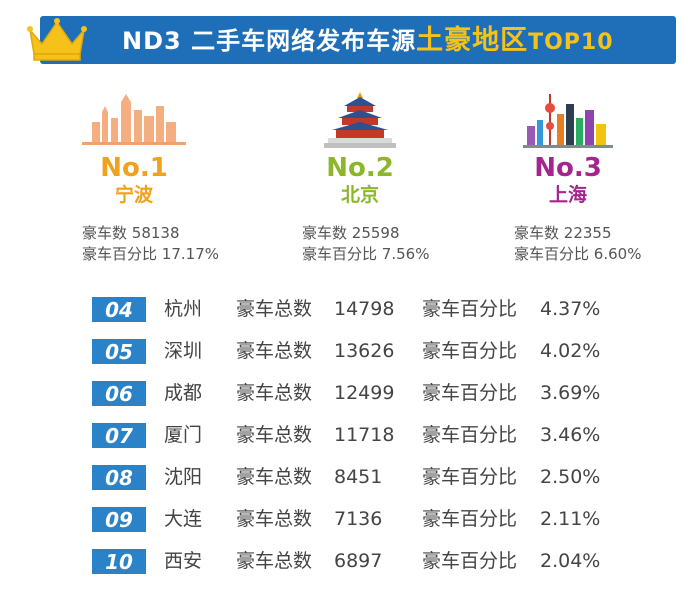 This screenshot has width=700, height=606. What do you see at coordinates (183, 309) in the screenshot?
I see `city-name: 杭州` at bounding box center [183, 309].